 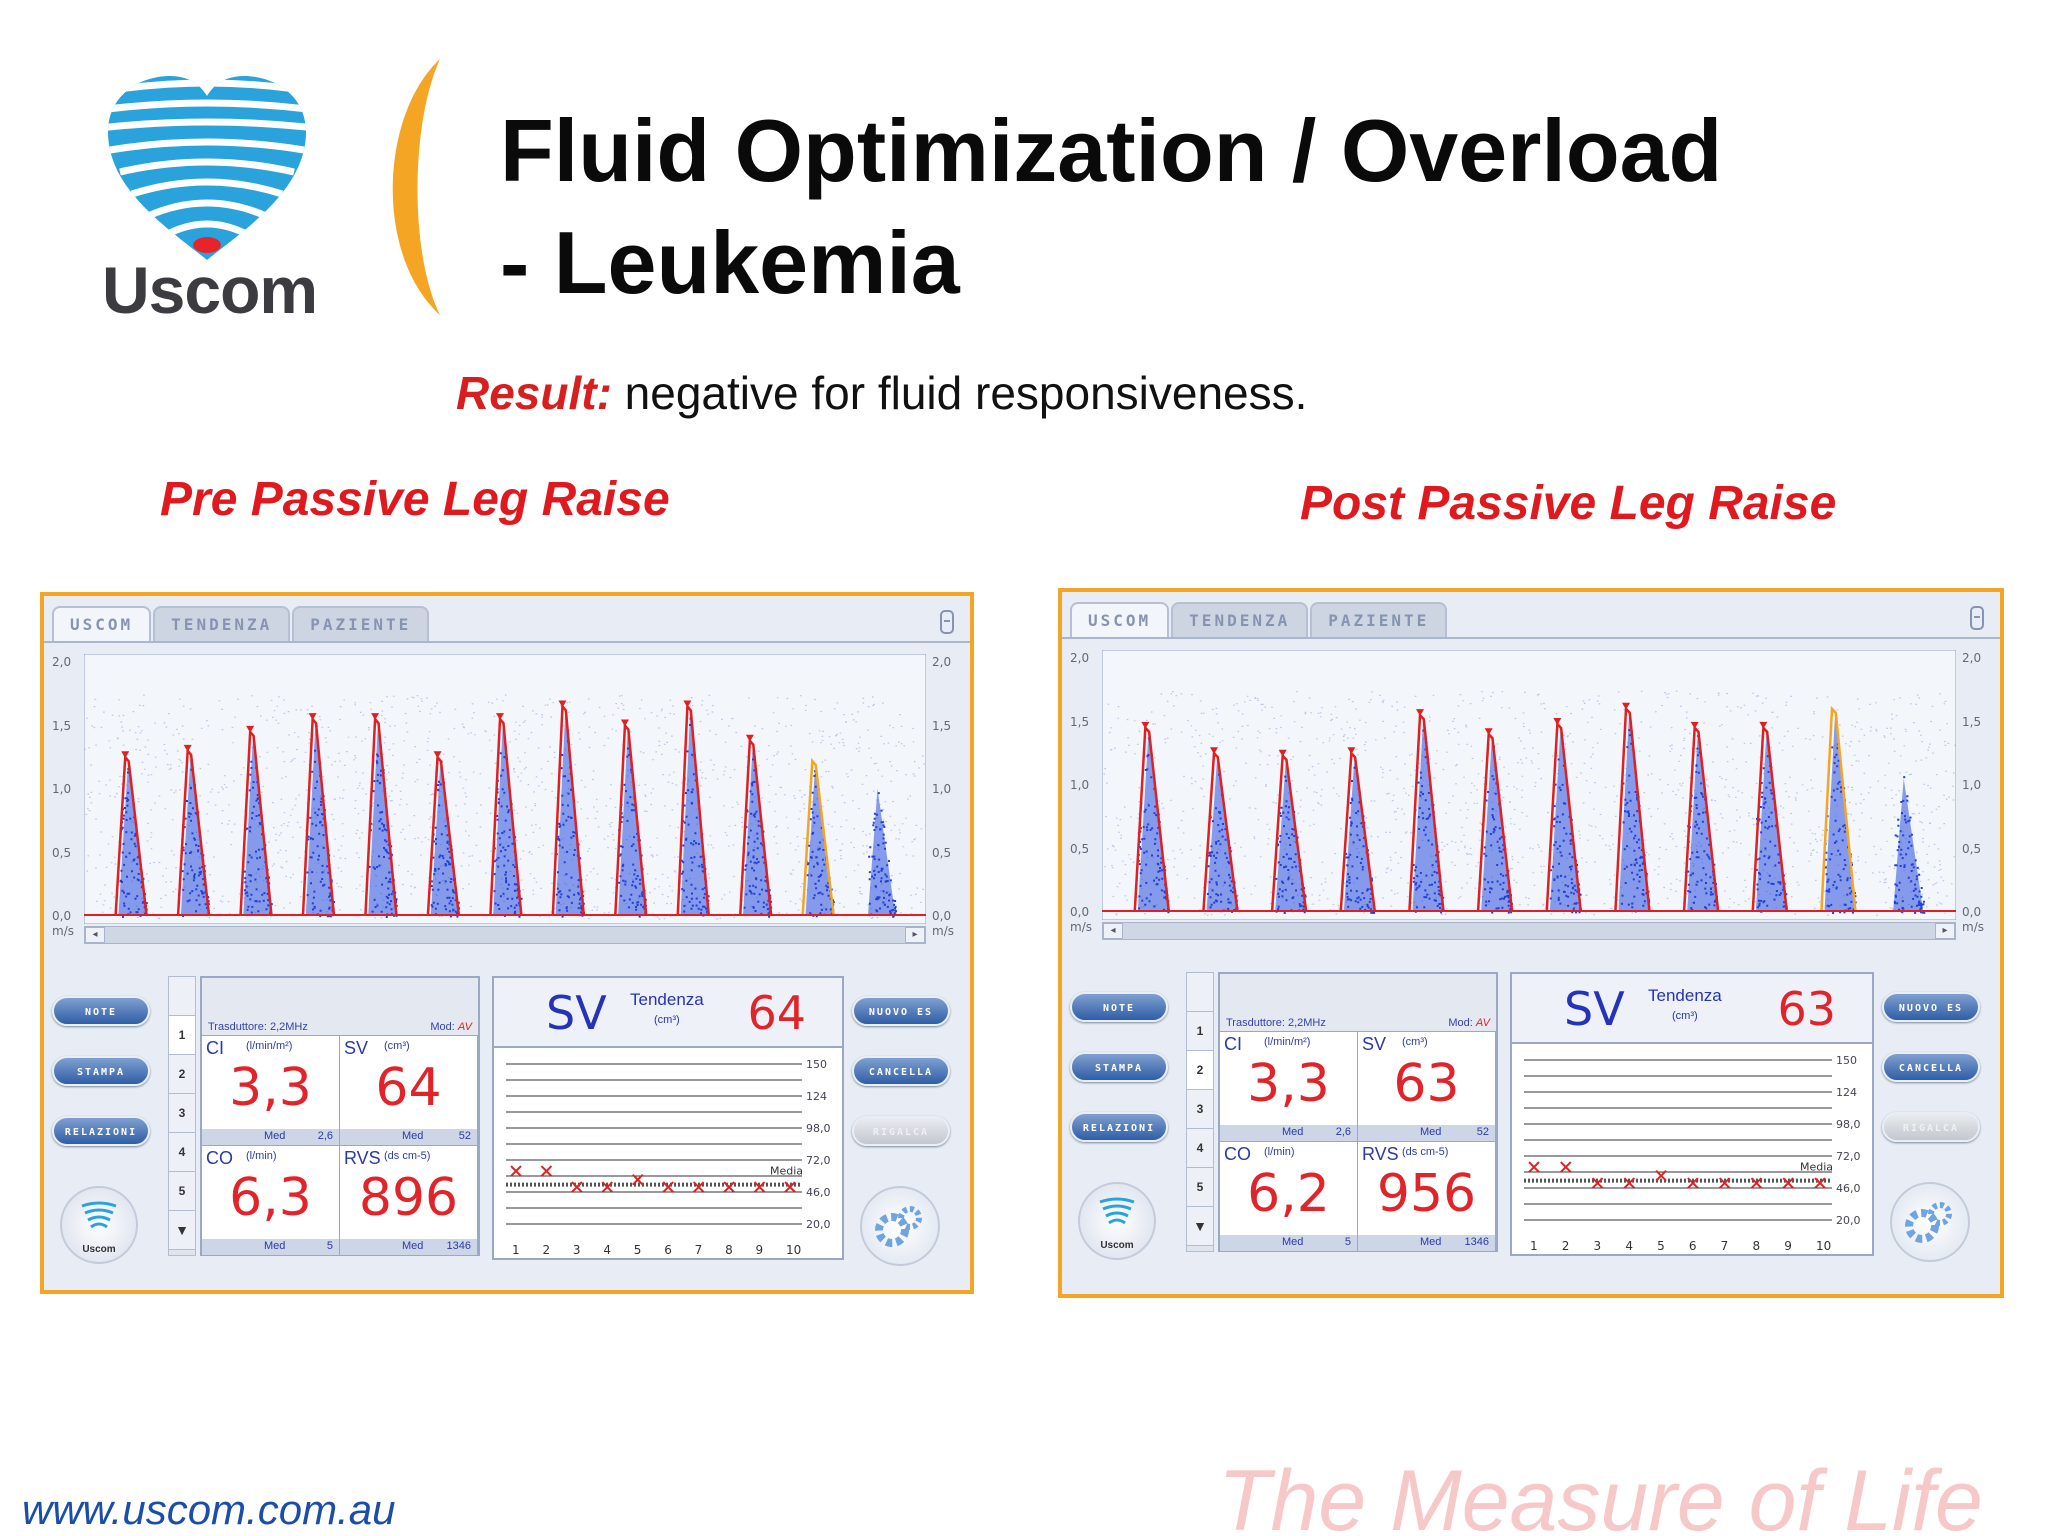 What do you see at coordinates (818, 1192) in the screenshot?
I see `trend-scale-label: 46,0` at bounding box center [818, 1192].